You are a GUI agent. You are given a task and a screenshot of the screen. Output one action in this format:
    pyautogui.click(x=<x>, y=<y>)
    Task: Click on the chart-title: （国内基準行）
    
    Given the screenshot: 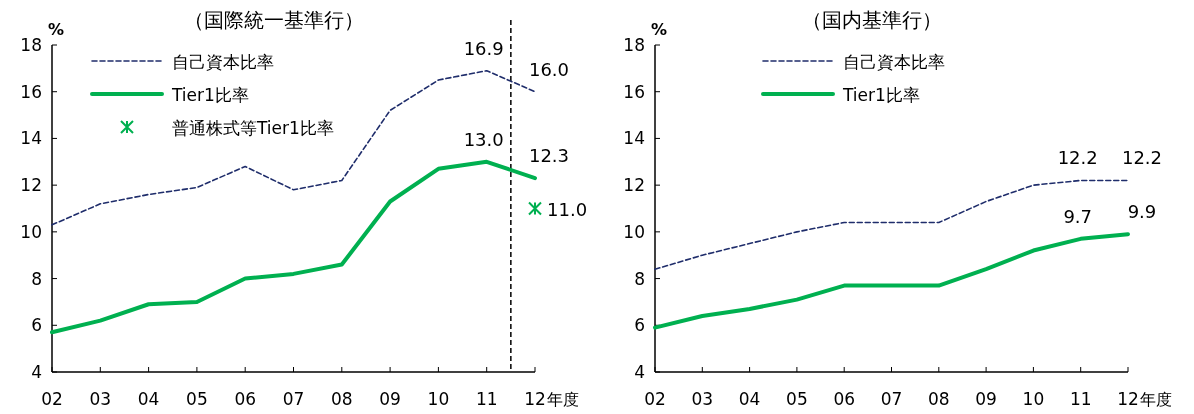 What is the action you would take?
    pyautogui.click(x=871, y=20)
    